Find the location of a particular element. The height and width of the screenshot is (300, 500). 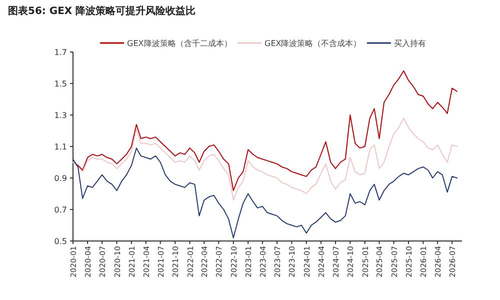

y-tick-label: 1.1 is located at coordinates (60, 147).